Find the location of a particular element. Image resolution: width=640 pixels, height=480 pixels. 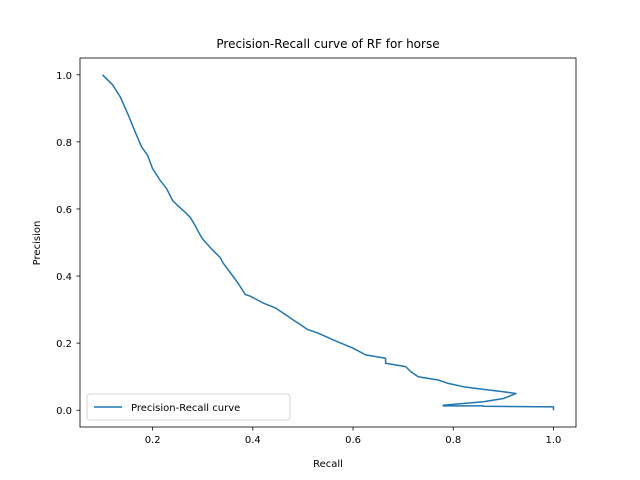

y-tick-label: 0.0 is located at coordinates (64, 411).